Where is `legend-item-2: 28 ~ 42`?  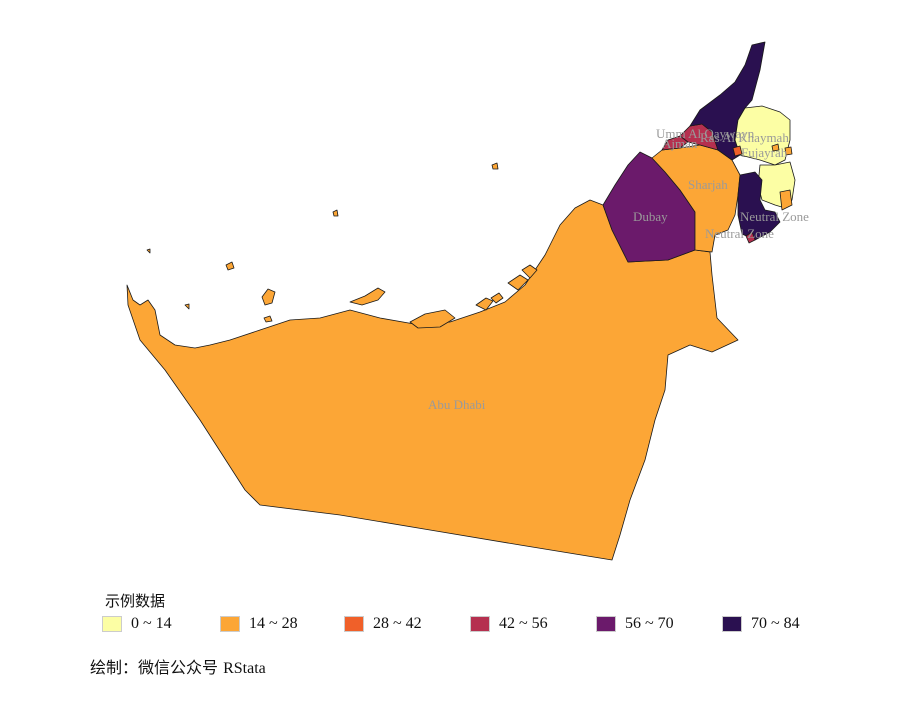
legend-item-2: 28 ~ 42 is located at coordinates (383, 624).